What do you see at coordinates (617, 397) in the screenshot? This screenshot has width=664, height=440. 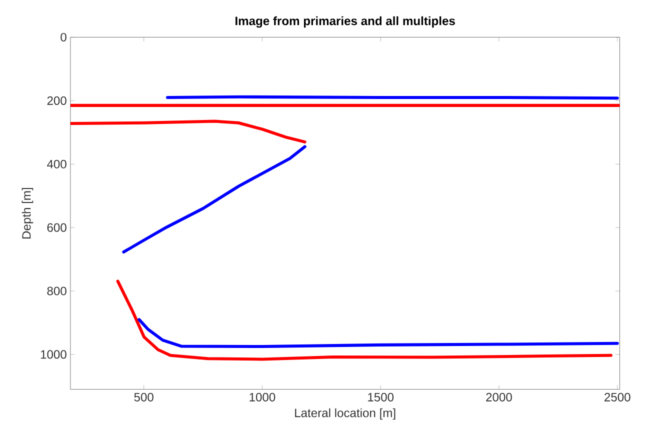 I see `x-tick-label: 2500` at bounding box center [617, 397].